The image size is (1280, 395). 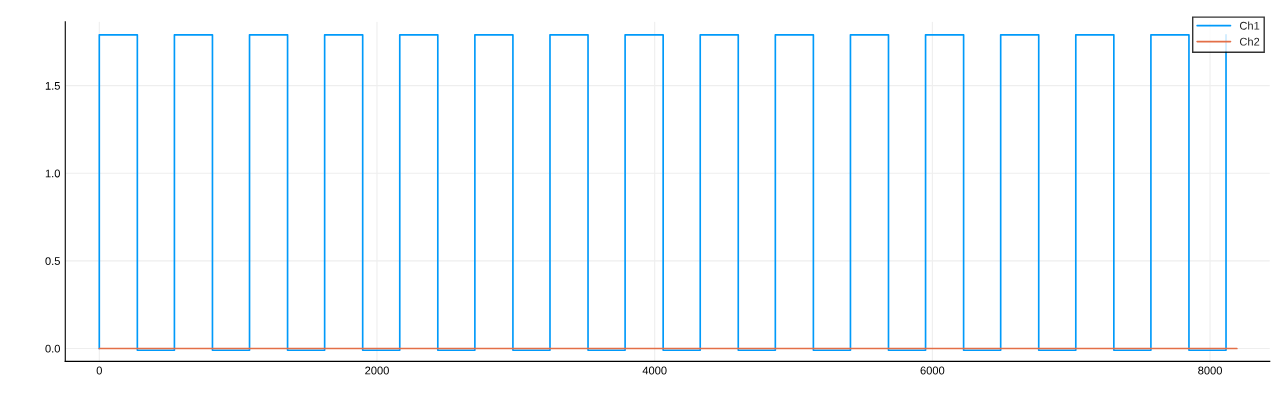 What do you see at coordinates (52, 261) in the screenshot?
I see `y-tick-label: 0.5` at bounding box center [52, 261].